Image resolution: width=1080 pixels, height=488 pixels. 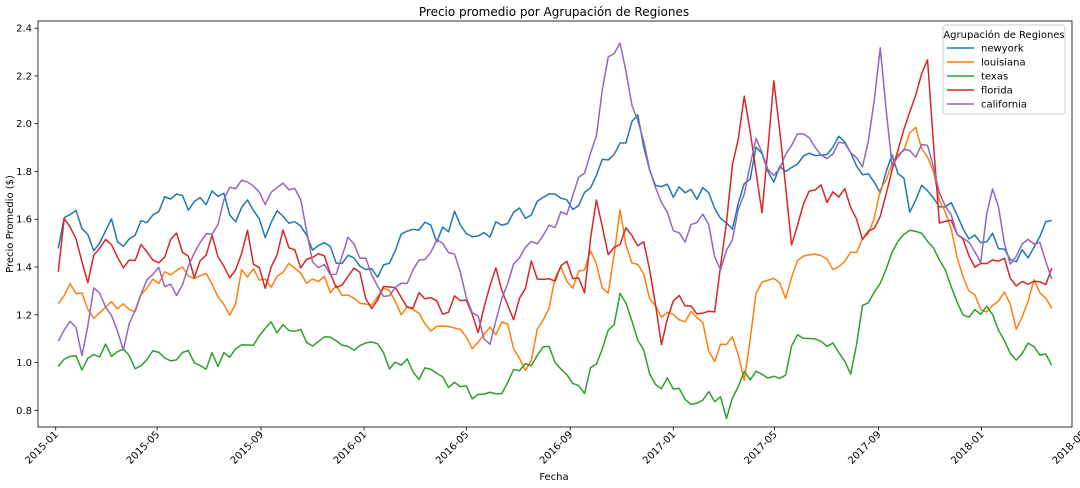 What do you see at coordinates (556, 447) in the screenshot?
I see `x-tick-label: 2016-09` at bounding box center [556, 447].